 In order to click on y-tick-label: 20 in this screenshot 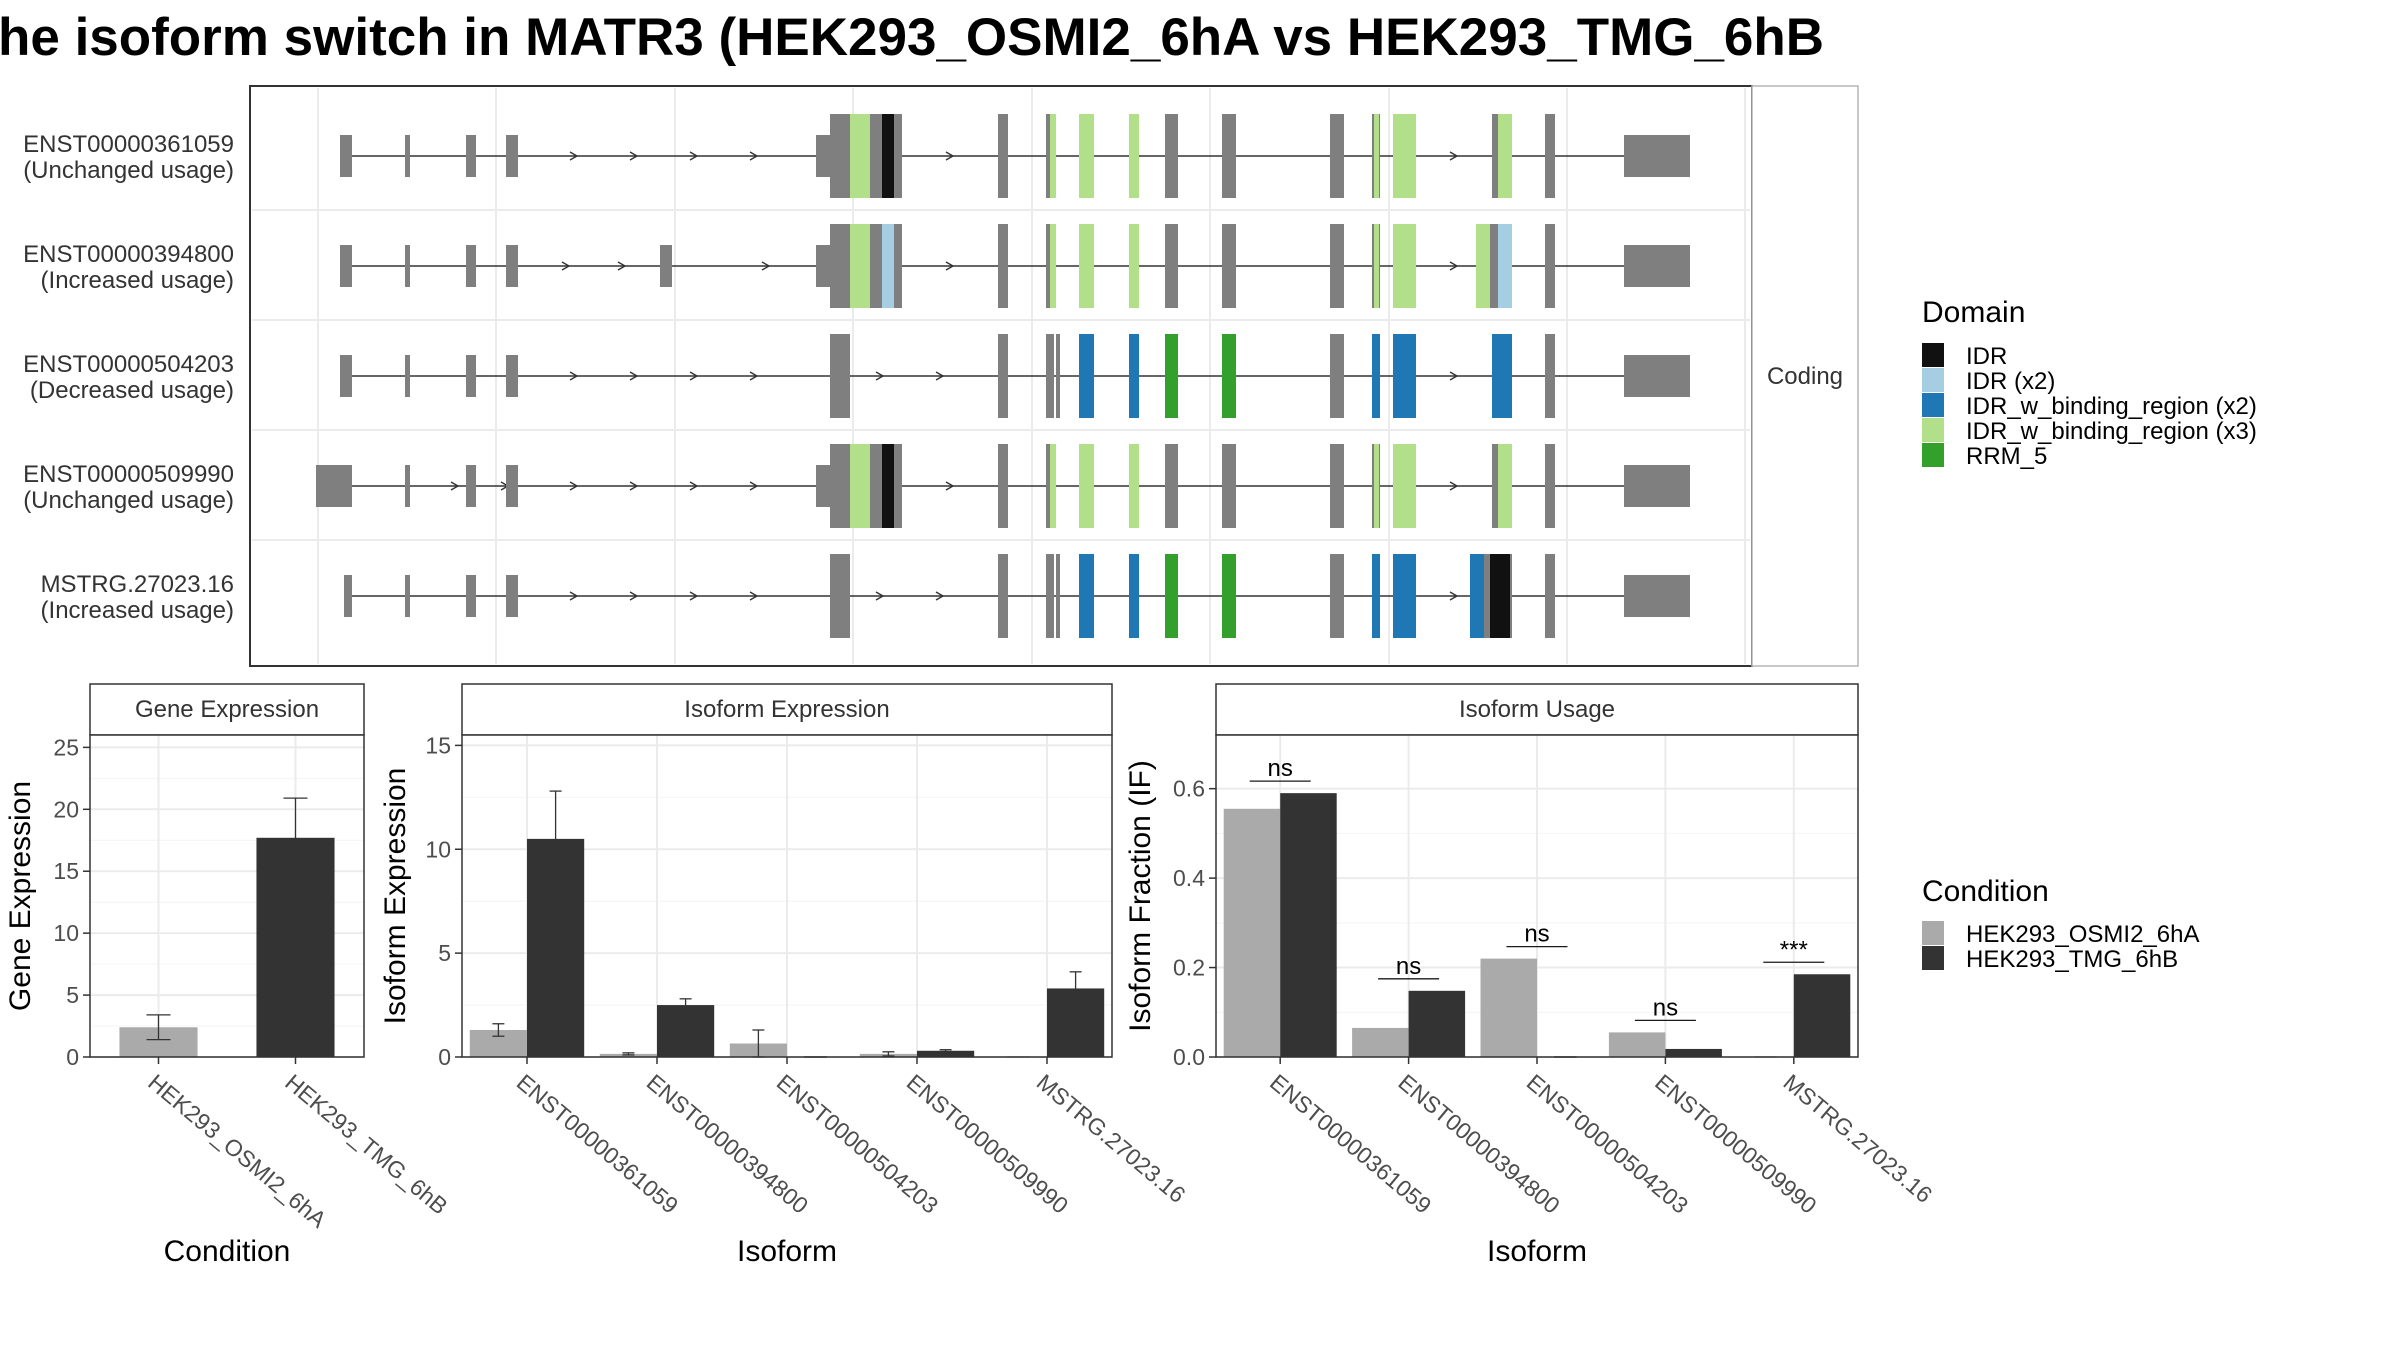, I will do `click(66, 809)`.